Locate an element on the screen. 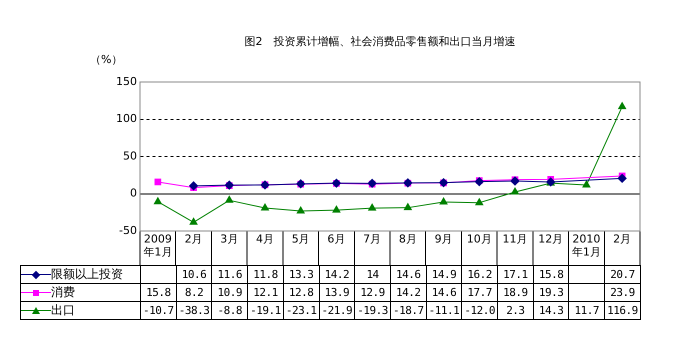  data-label: -21.9 is located at coordinates (337, 311).